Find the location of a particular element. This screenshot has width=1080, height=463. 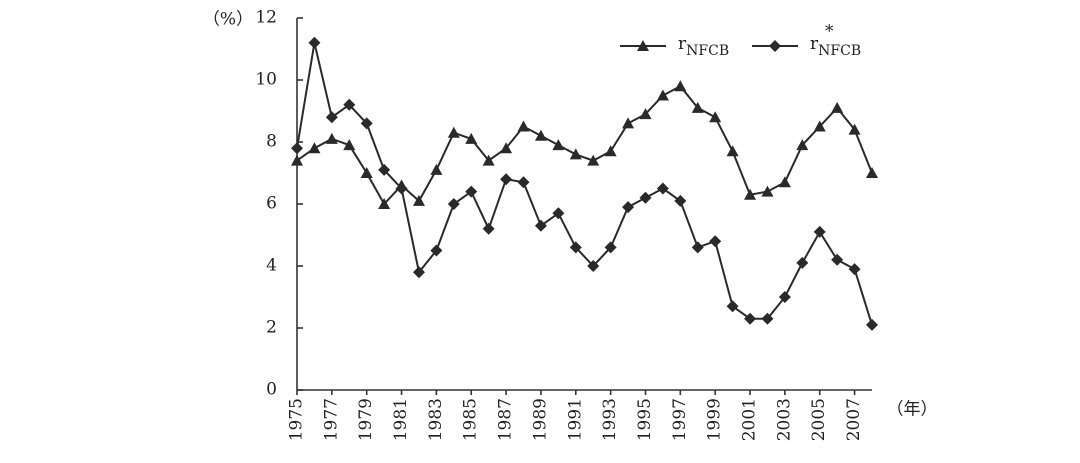

x-tick-label: 1997 is located at coordinates (680, 419).